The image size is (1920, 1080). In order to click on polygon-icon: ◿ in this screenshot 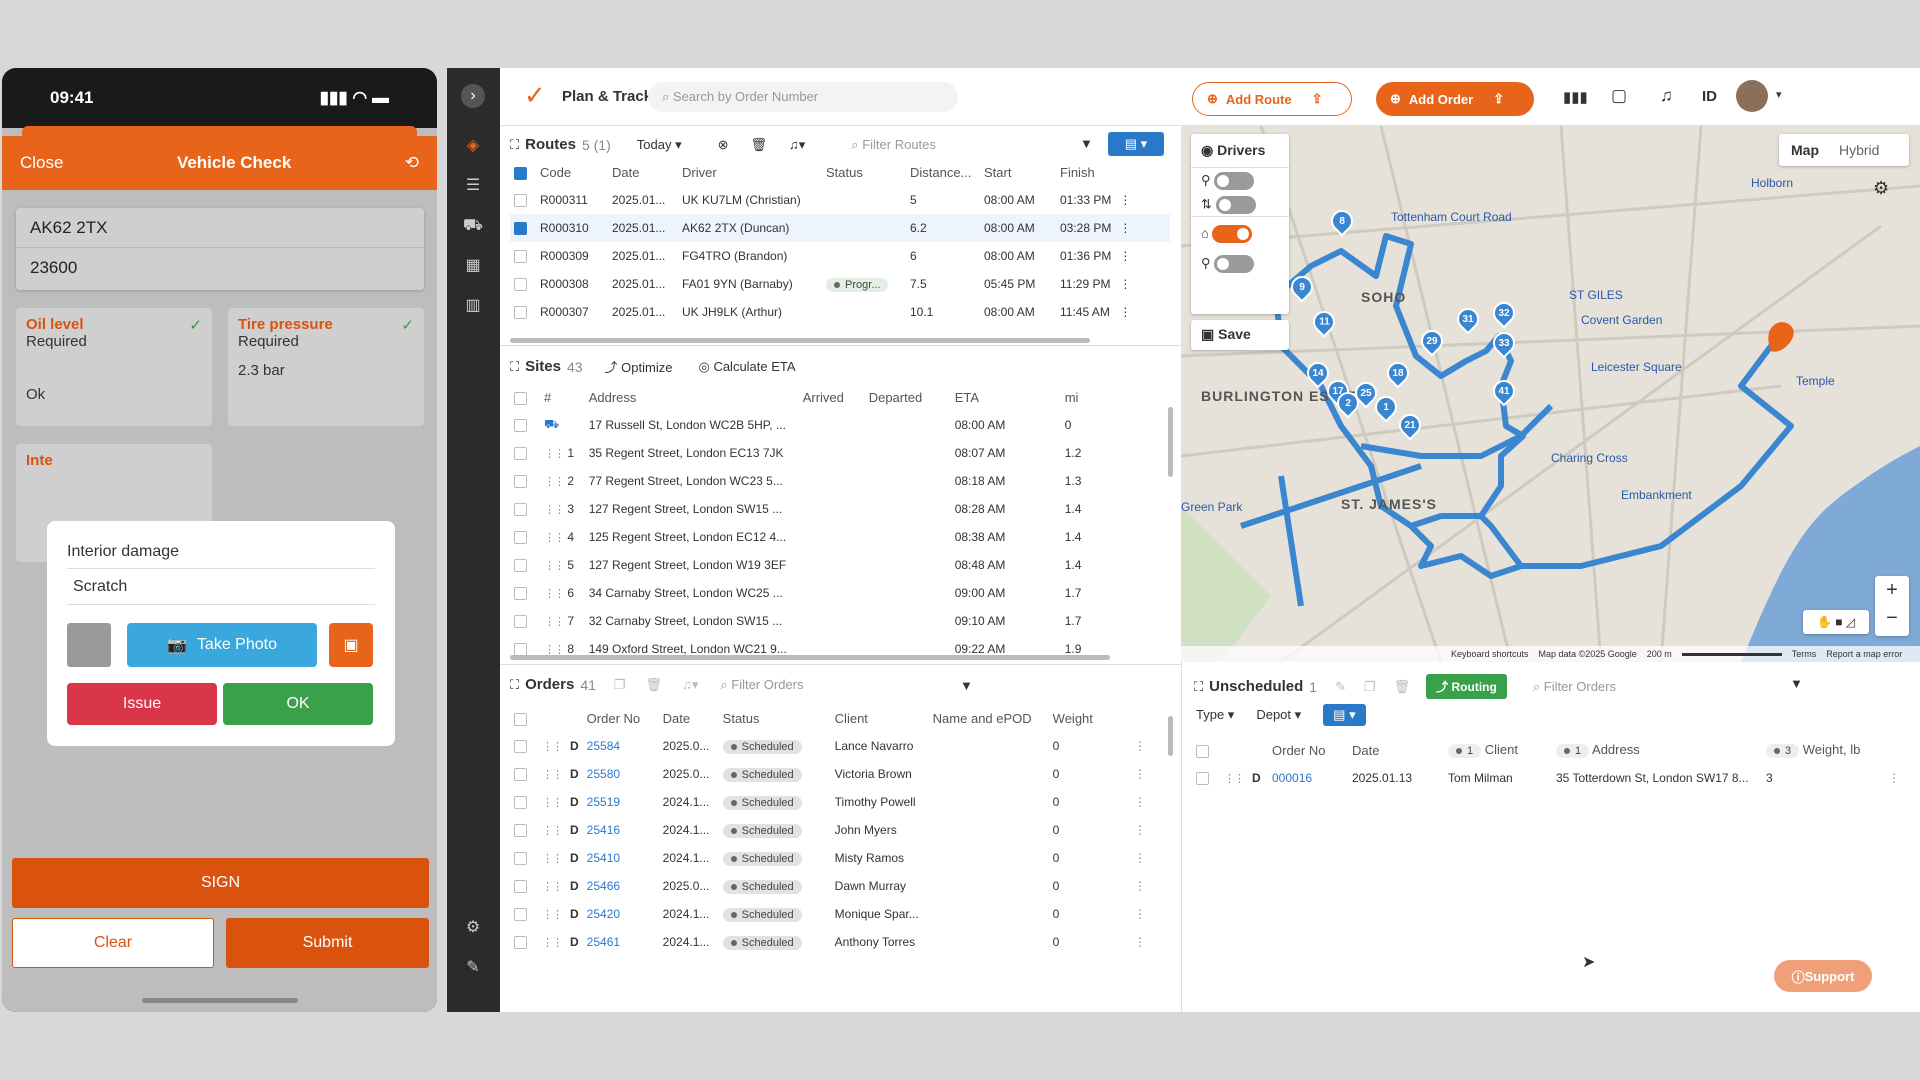, I will do `click(1850, 622)`.